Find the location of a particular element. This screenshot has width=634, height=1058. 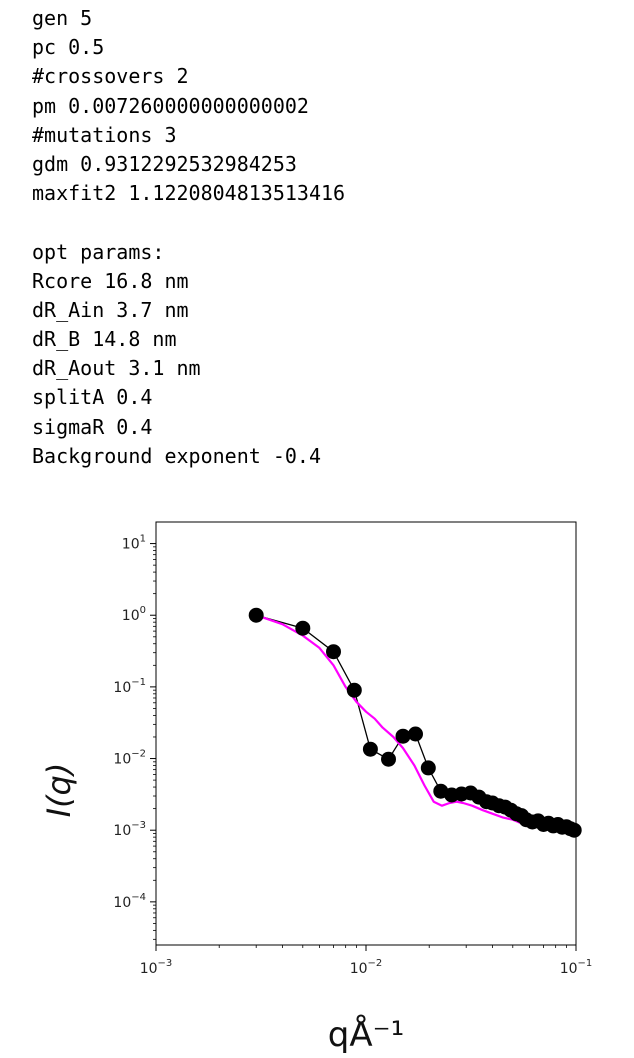

output-line: splitA 0.4 is located at coordinates (92, 397).